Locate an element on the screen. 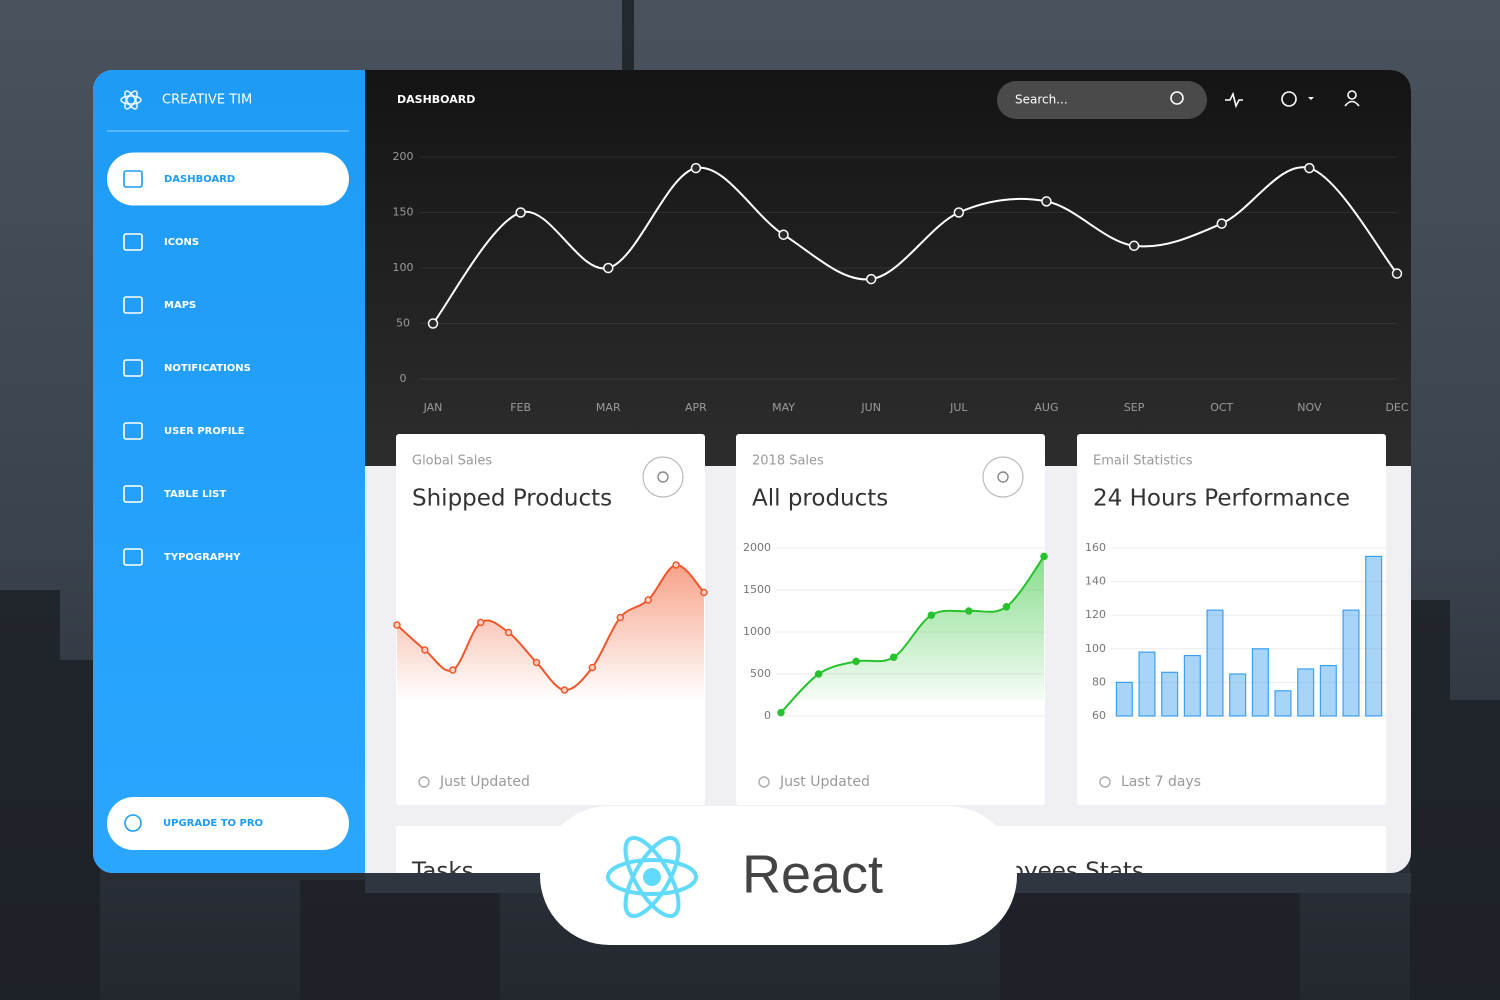 Image resolution: width=1500 pixels, height=1000 pixels. nav-active is located at coordinates (228, 179).